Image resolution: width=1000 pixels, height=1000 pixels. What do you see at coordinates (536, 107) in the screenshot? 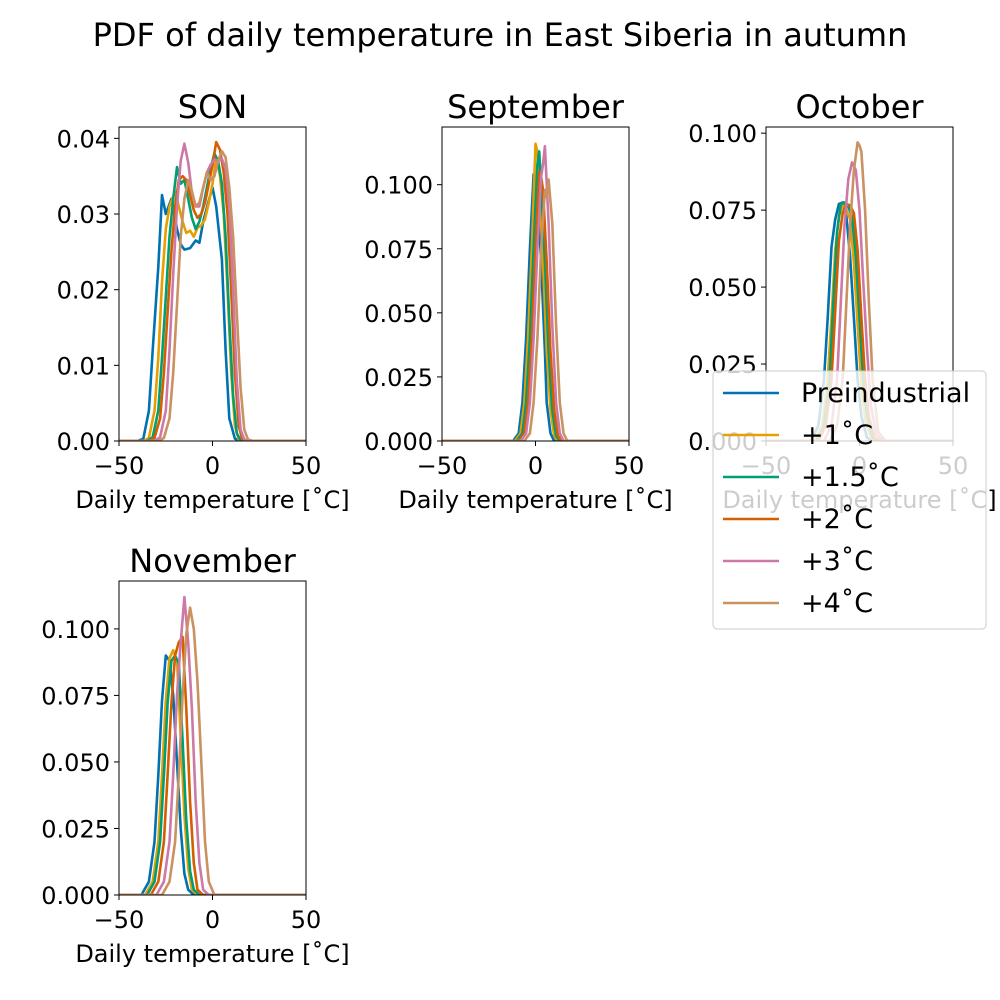
I see `subplot-title: September` at bounding box center [536, 107].